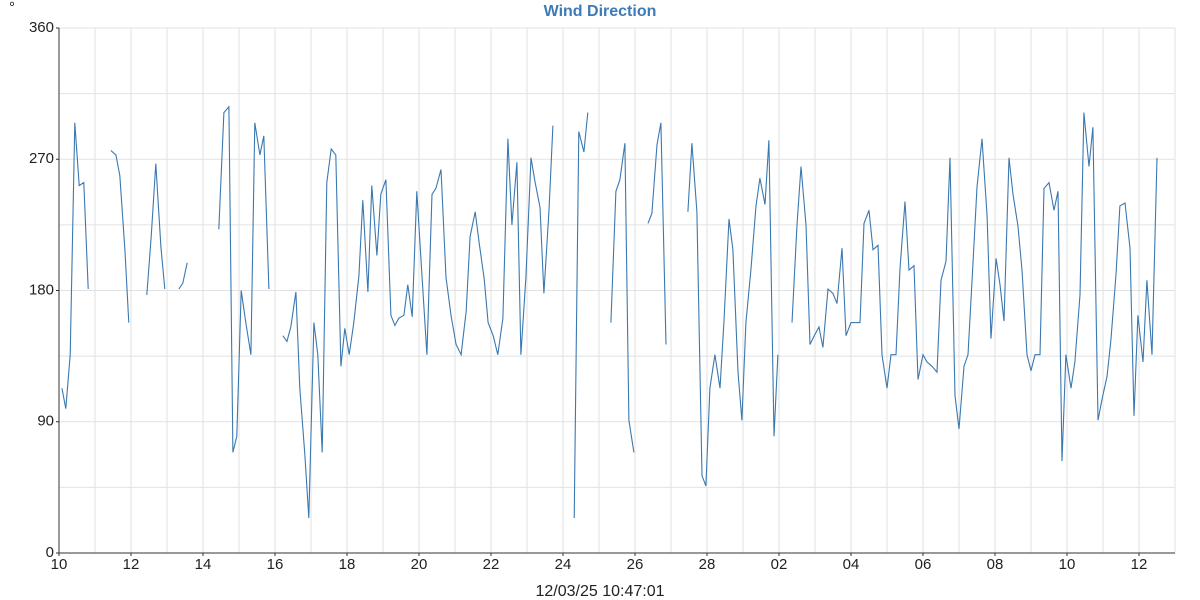 The height and width of the screenshot is (600, 1200). I want to click on chart-title: Wind Direction, so click(600, 11).